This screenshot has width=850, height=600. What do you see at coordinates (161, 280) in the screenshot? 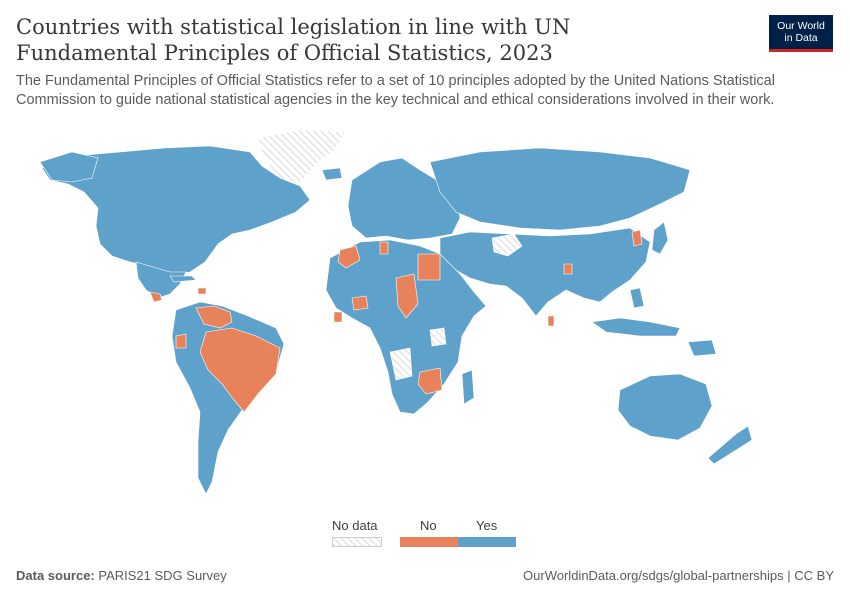
I see `country-mexico` at bounding box center [161, 280].